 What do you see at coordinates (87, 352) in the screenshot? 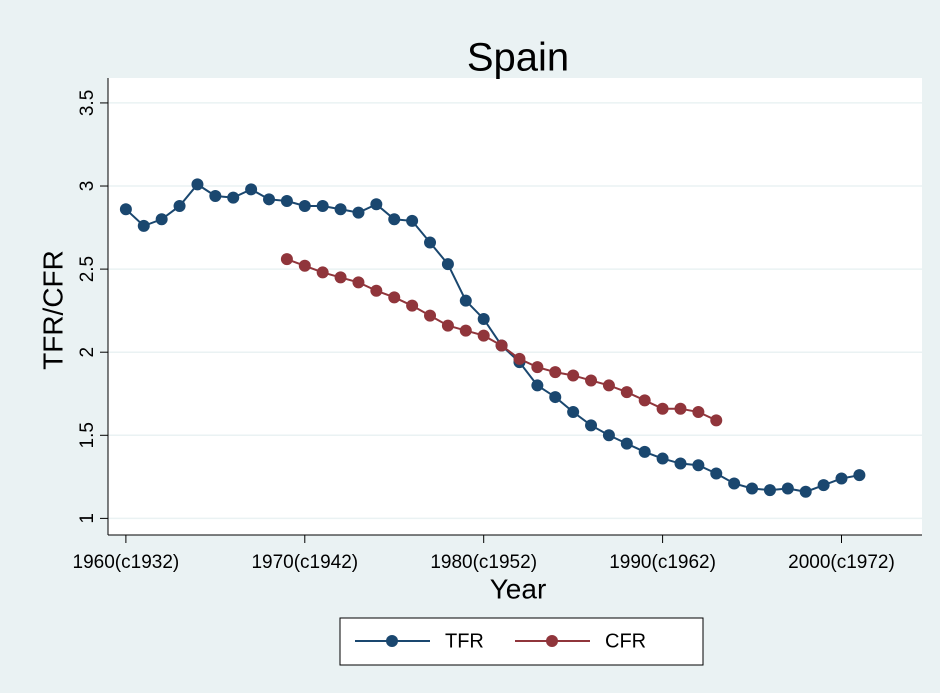
I see `y-tick-label: 2` at bounding box center [87, 352].